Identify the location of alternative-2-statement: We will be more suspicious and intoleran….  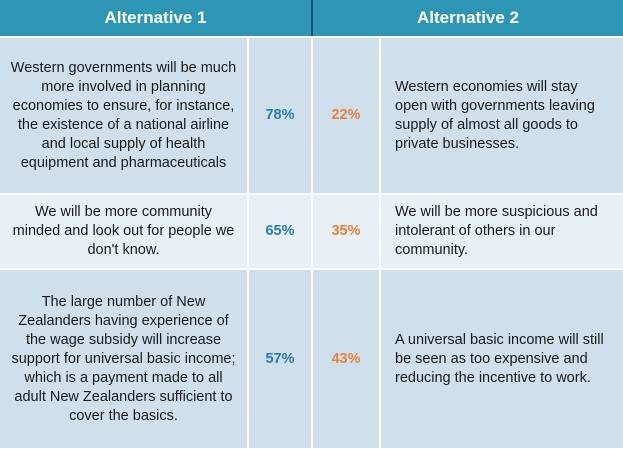
(502, 231).